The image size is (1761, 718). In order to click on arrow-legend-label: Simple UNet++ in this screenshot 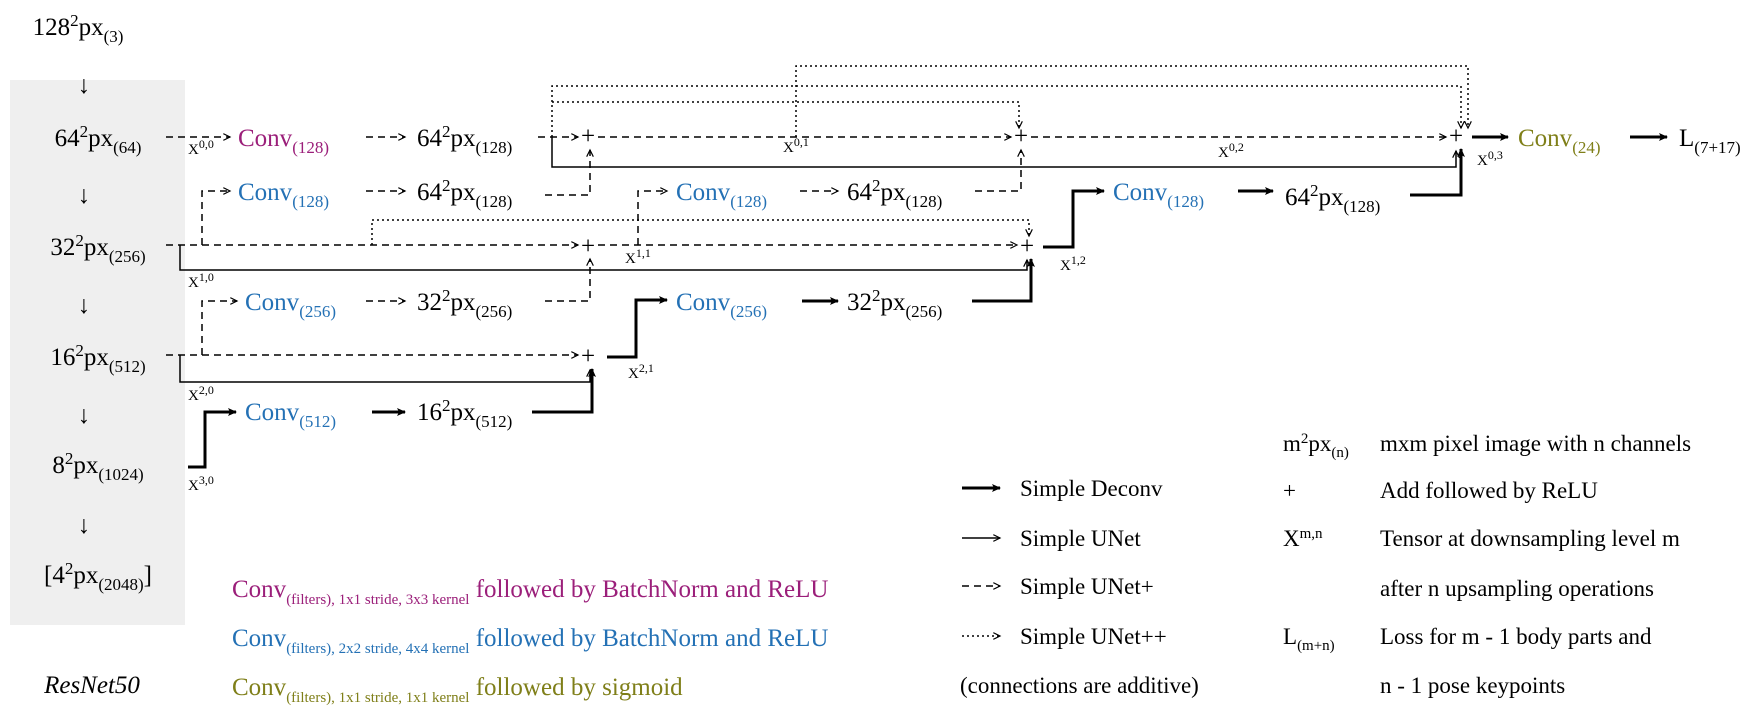, I will do `click(1093, 636)`.